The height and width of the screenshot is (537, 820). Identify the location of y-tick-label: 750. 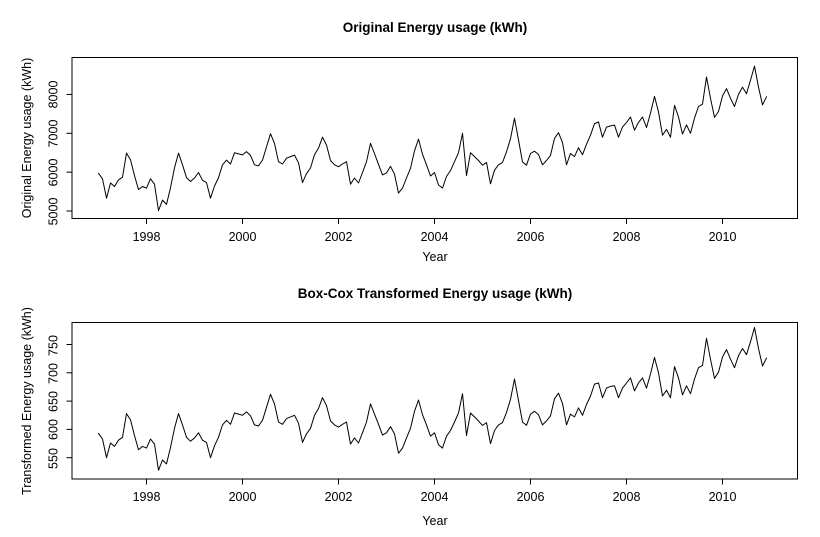
(53, 345).